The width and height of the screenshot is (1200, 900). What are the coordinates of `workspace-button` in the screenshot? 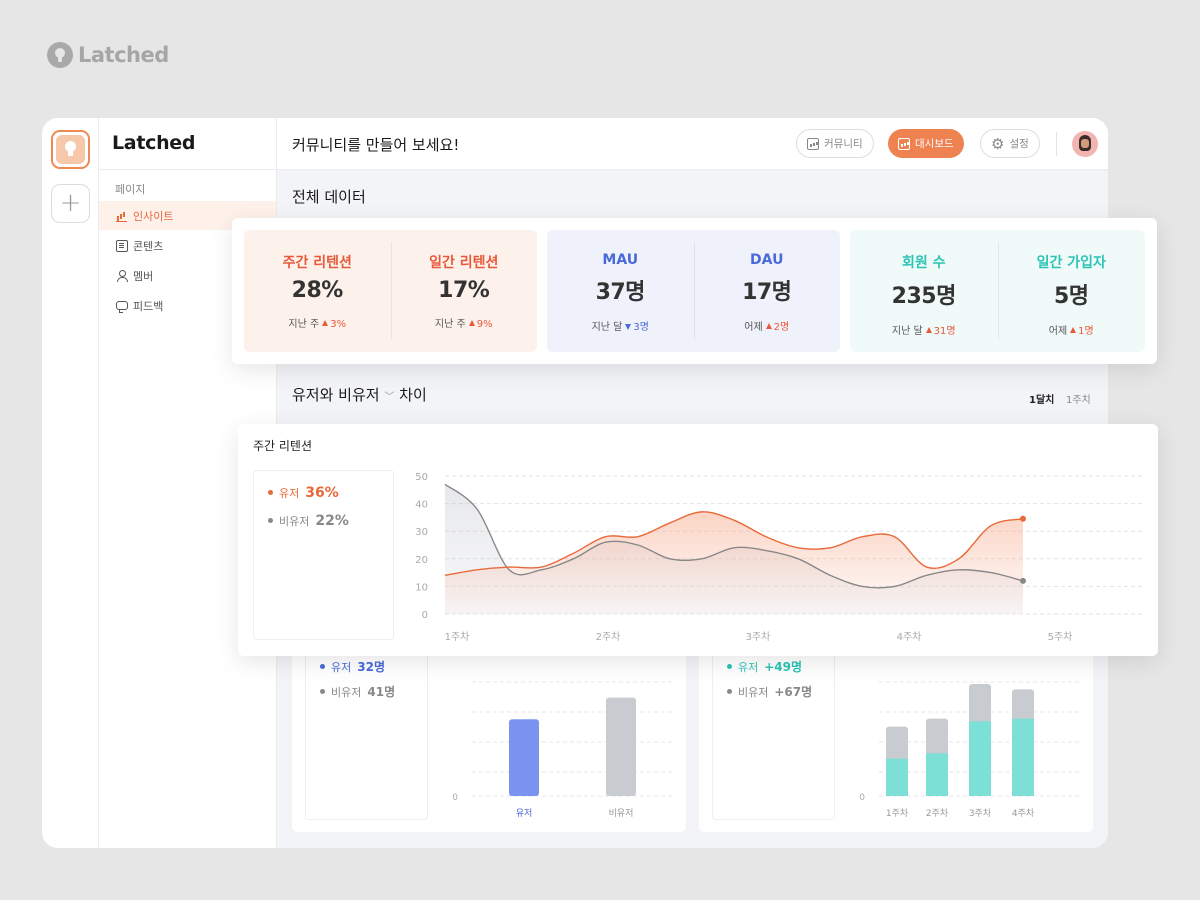 It's located at (70, 149).